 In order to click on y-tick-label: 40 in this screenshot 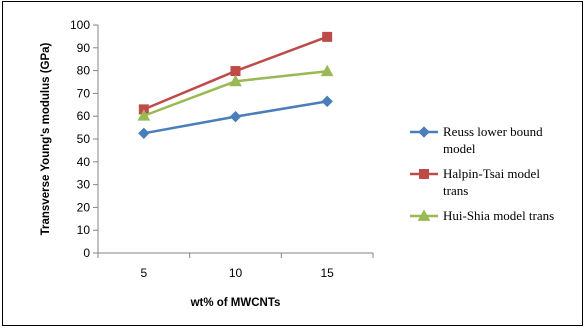, I will do `click(84, 162)`.